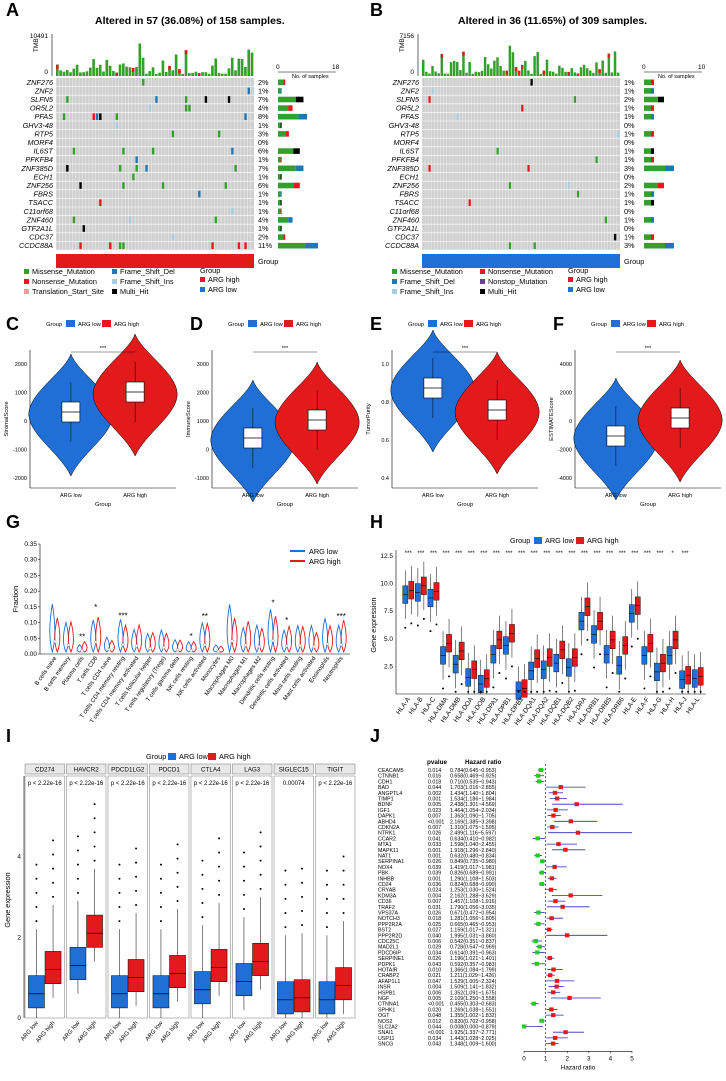 The height and width of the screenshot is (1081, 726). What do you see at coordinates (385, 845) in the screenshot?
I see `j-gene: MTA1` at bounding box center [385, 845].